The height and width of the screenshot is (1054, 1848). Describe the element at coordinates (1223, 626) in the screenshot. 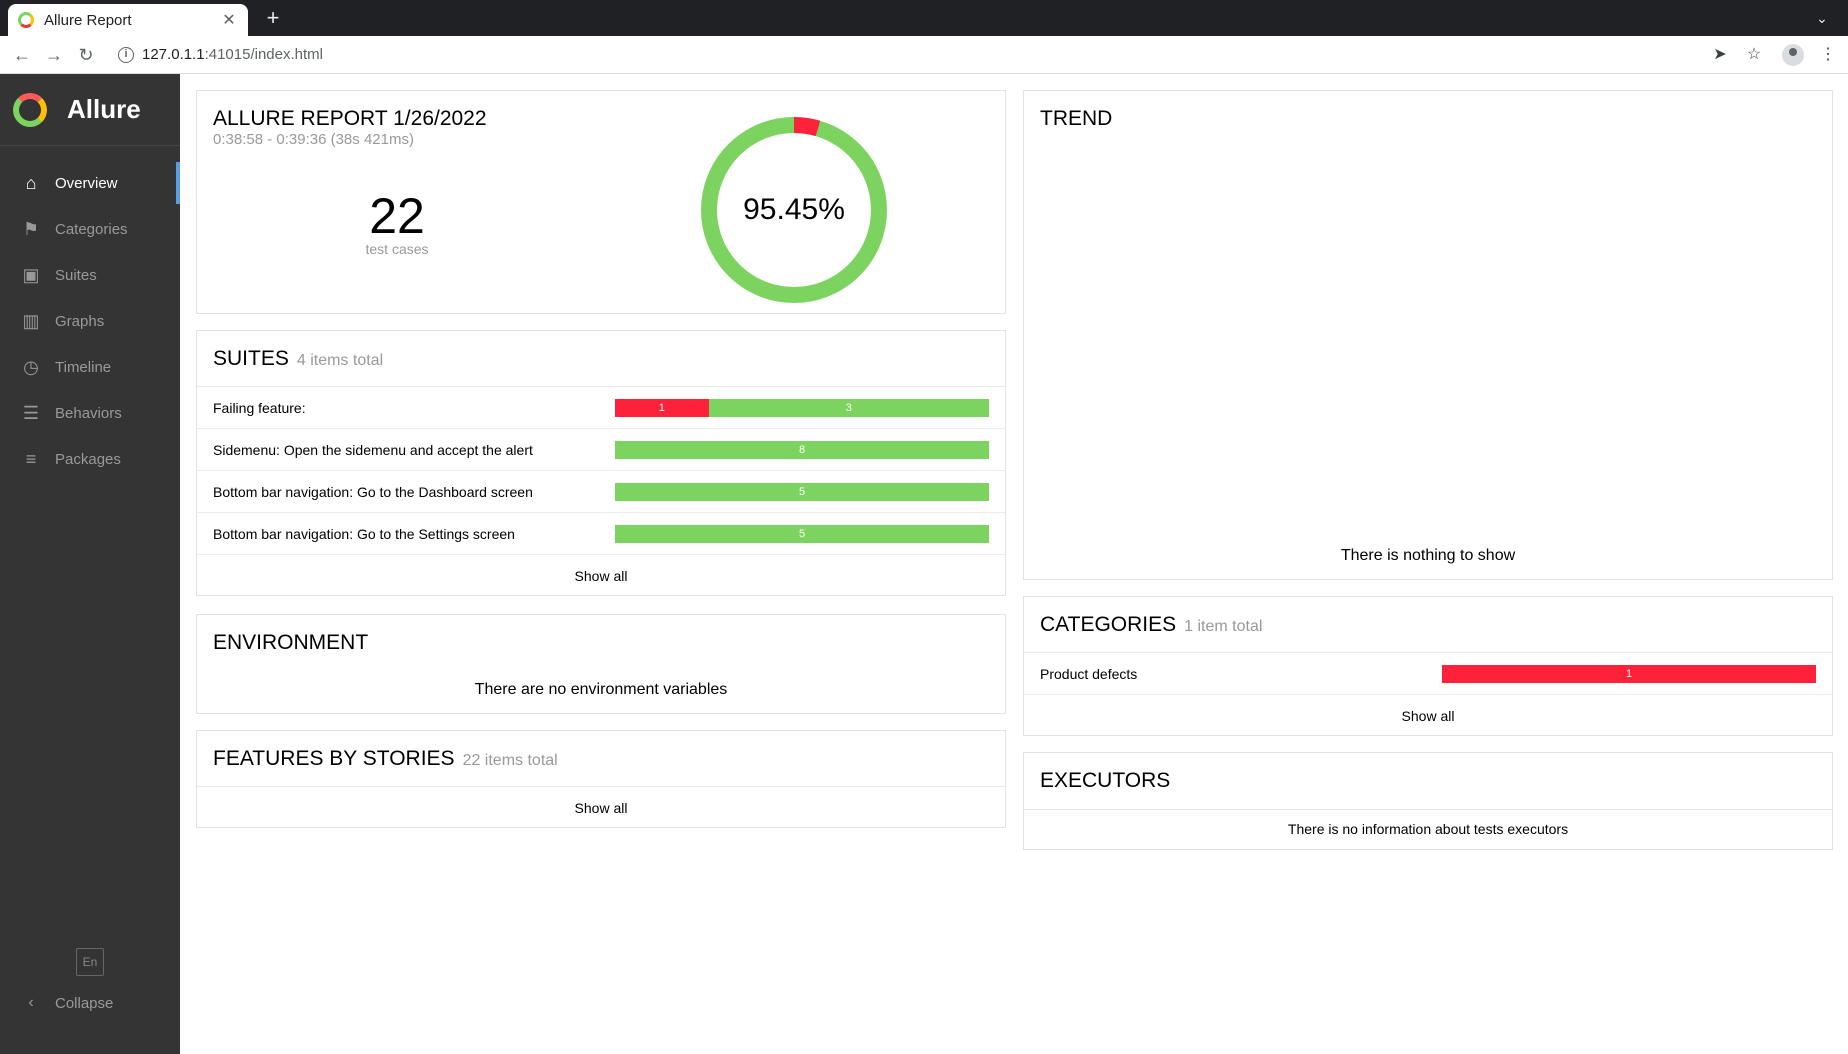

I see `categories-count: 1 item total` at that location.